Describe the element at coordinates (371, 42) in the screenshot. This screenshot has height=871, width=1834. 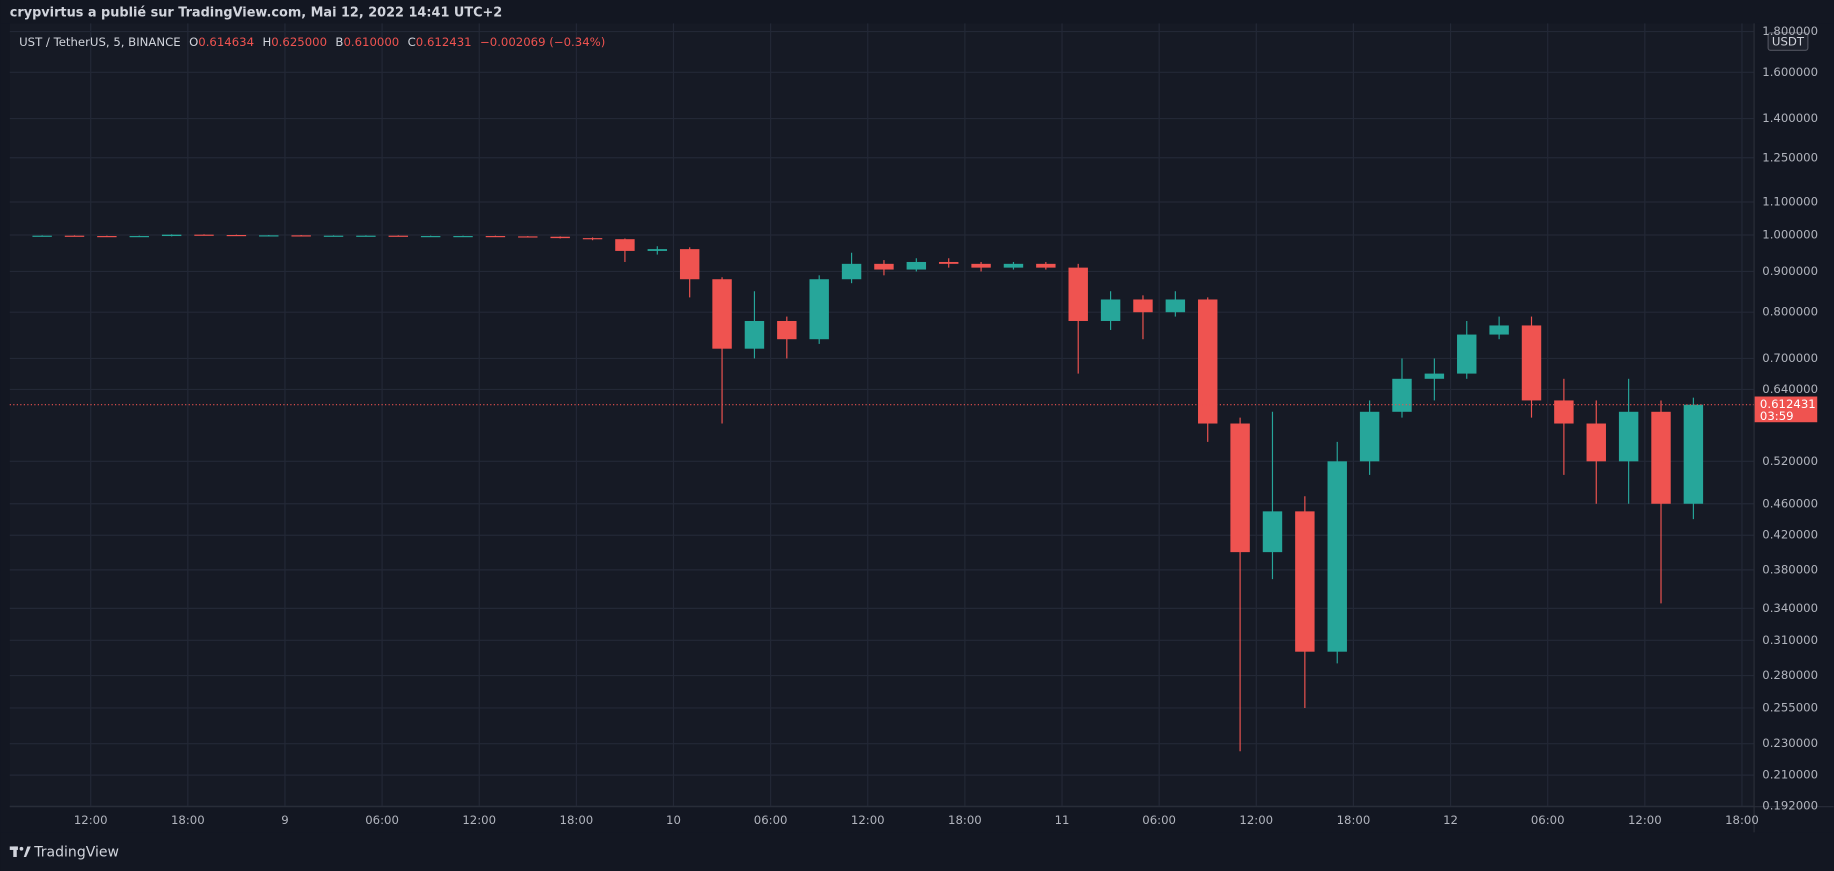
I see `legend-value: 0.610000` at that location.